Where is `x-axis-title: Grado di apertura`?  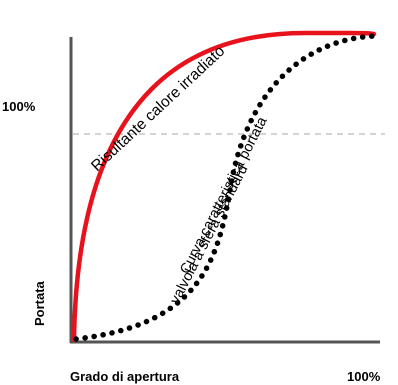 x-axis-title: Grado di apertura is located at coordinates (125, 376).